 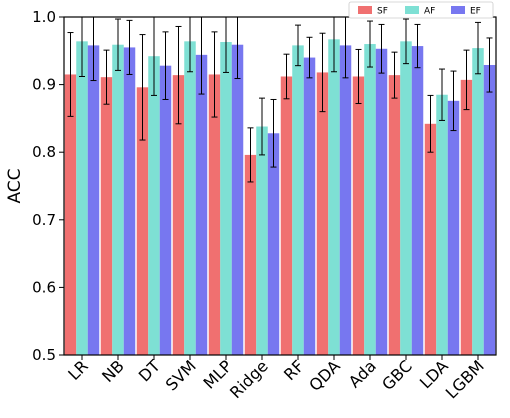 I want to click on legend-label: SF, so click(x=382, y=12).